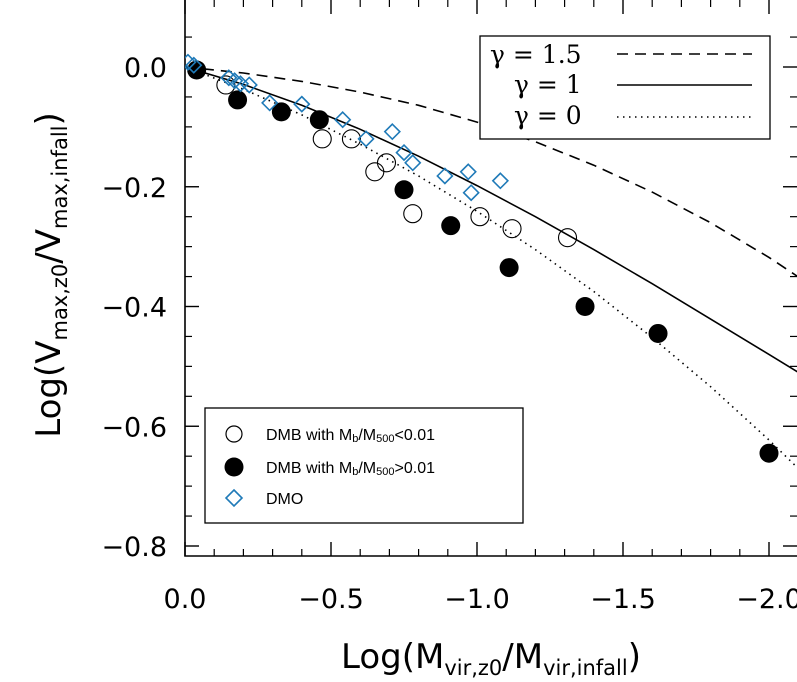  What do you see at coordinates (134, 308) in the screenshot?
I see `y-tick-label: −0.4` at bounding box center [134, 308].